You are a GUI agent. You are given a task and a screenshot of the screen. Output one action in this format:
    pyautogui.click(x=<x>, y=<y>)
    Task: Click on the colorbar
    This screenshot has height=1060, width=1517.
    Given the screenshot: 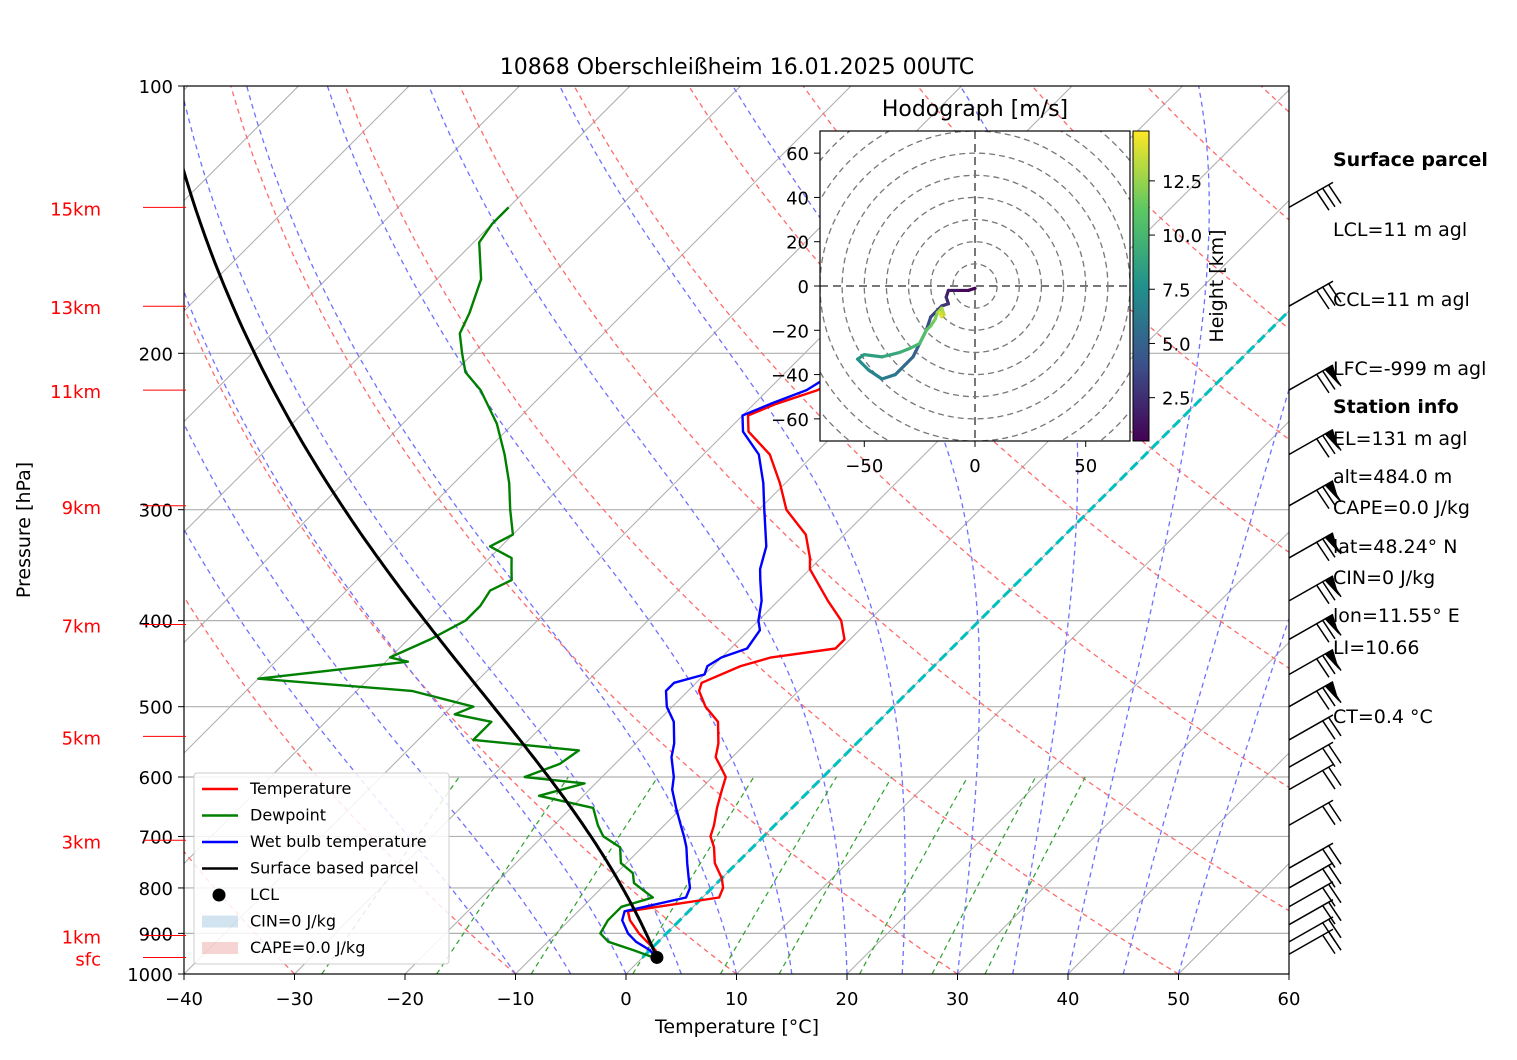 What is the action you would take?
    pyautogui.click(x=1141, y=286)
    